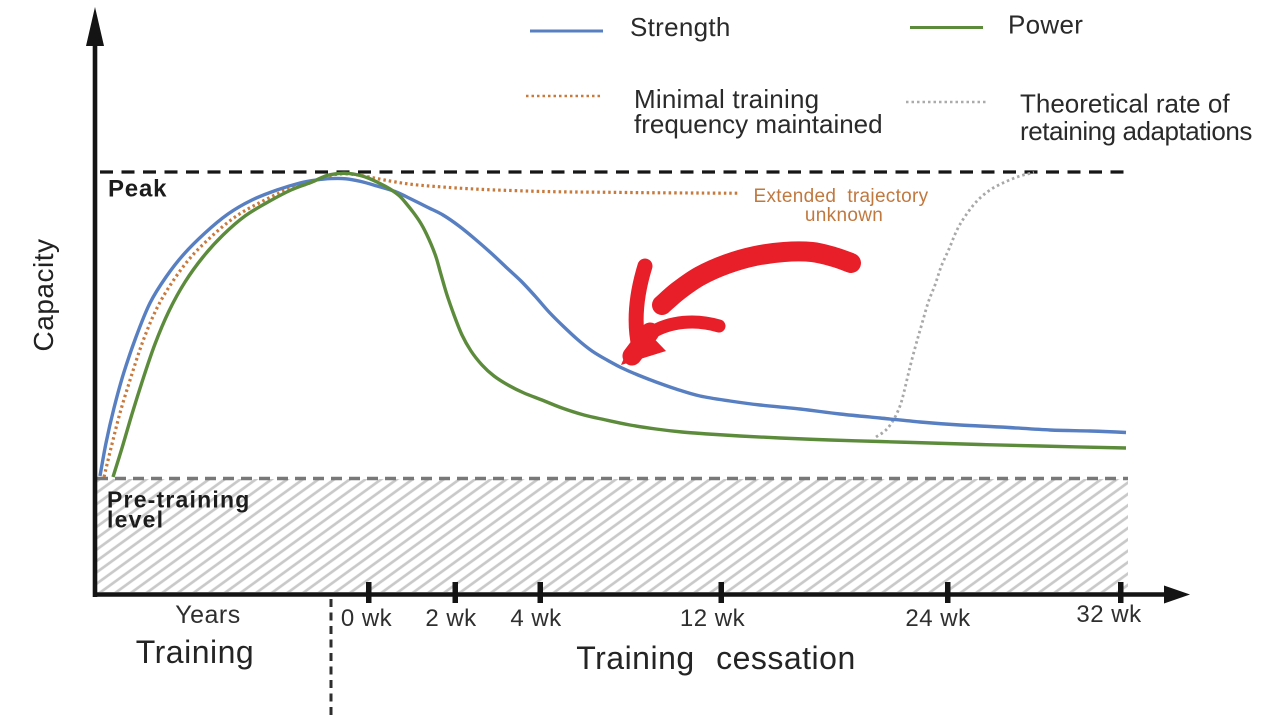 The height and width of the screenshot is (720, 1280). Describe the element at coordinates (1125, 104) in the screenshot. I see `svg-text: Theoretical rate of` at that location.